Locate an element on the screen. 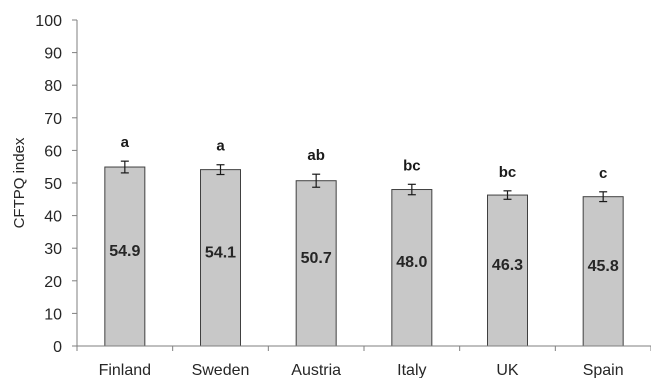  x-tick-label-spain: Spain is located at coordinates (603, 370).